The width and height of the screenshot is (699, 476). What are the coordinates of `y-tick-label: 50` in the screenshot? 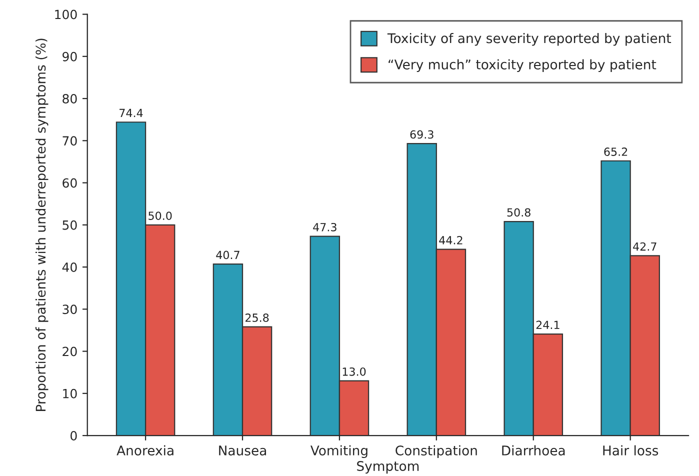 It's located at (69, 225).